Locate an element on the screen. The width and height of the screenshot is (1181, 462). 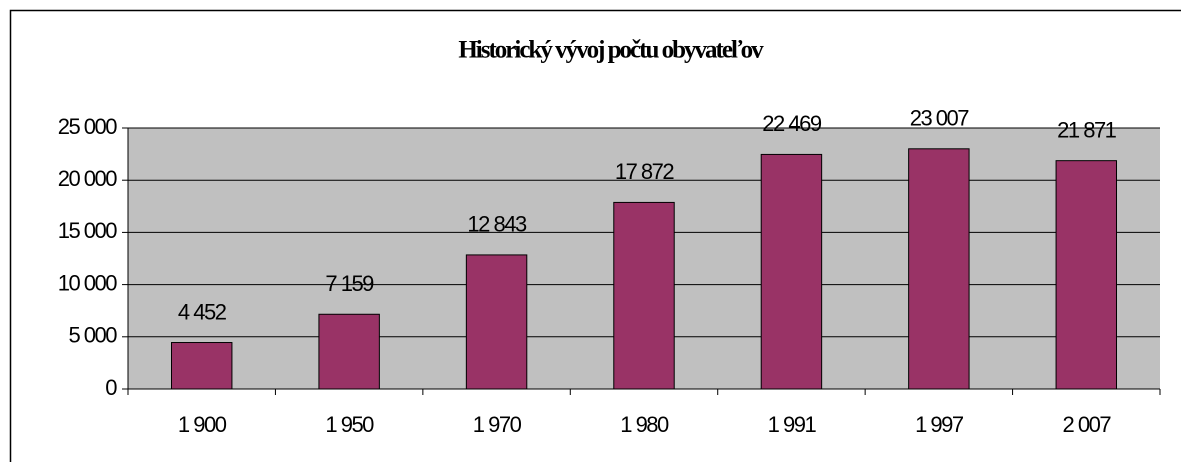
x-tick-label: 1 991 is located at coordinates (792, 424).